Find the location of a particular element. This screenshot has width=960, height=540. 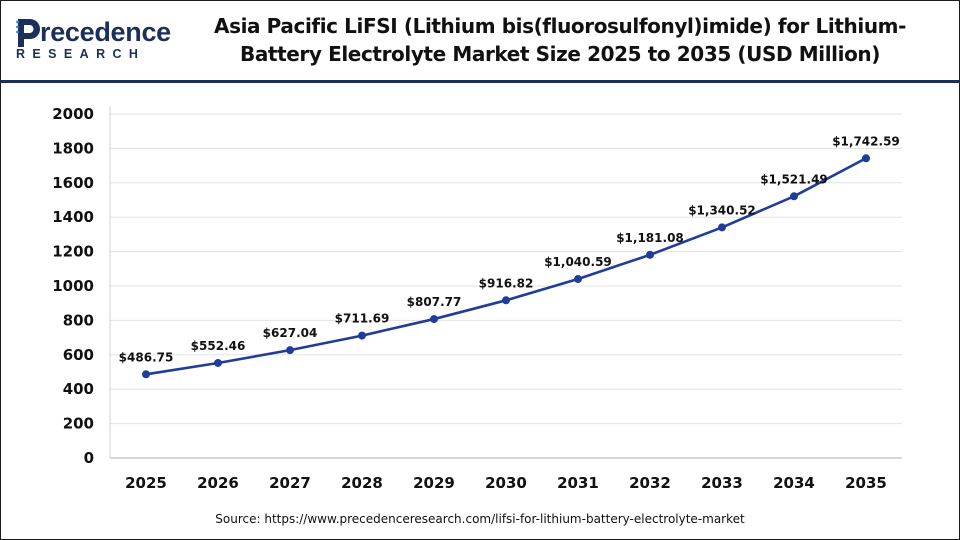

x-tick-label: 2031 is located at coordinates (578, 483).